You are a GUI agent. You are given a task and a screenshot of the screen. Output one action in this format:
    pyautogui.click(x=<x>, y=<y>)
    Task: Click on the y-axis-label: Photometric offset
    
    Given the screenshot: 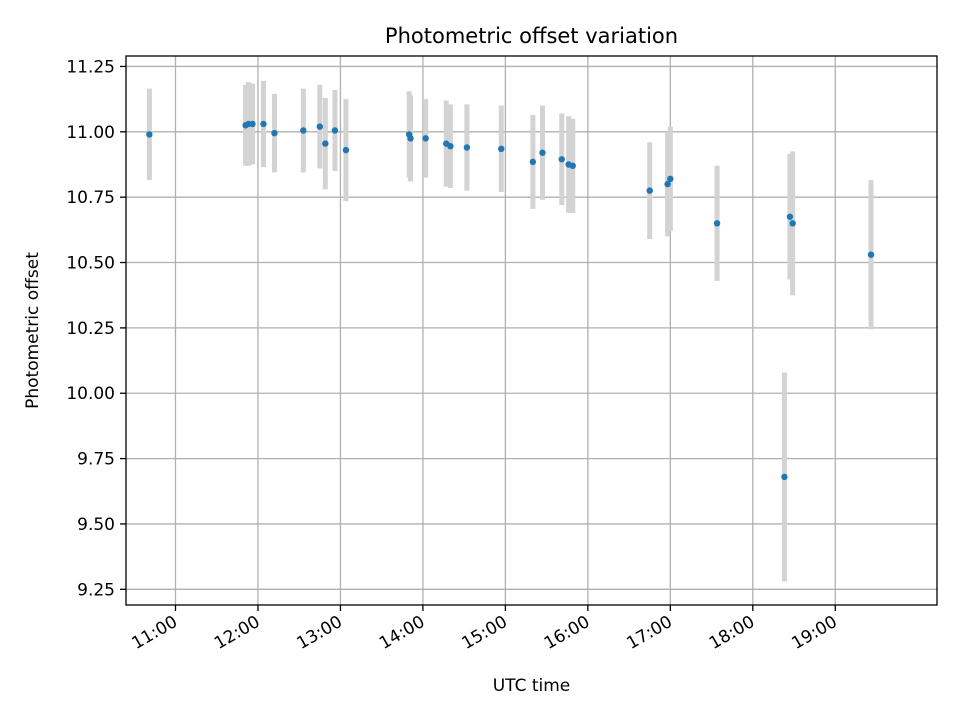 What is the action you would take?
    pyautogui.click(x=33, y=330)
    